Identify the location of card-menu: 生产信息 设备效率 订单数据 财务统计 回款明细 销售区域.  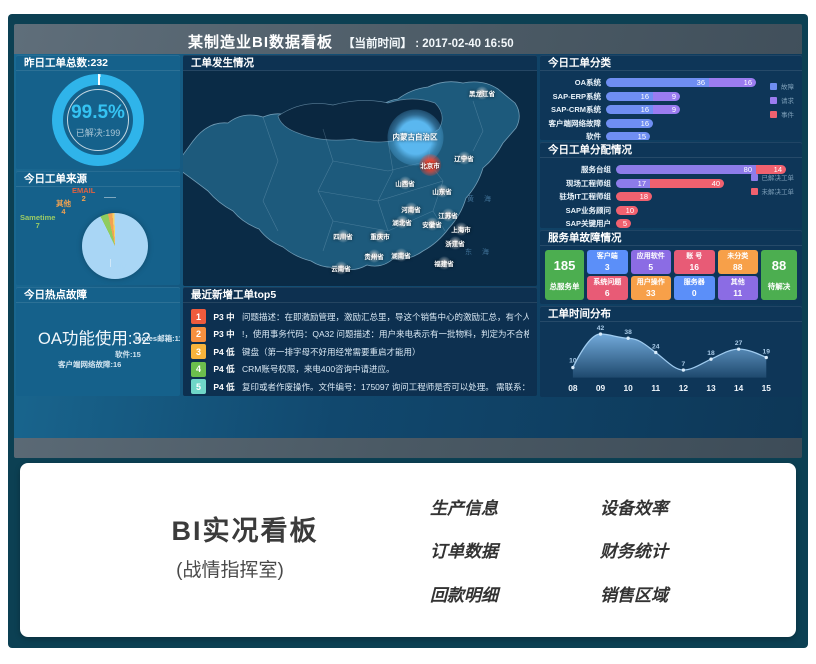
(580, 550).